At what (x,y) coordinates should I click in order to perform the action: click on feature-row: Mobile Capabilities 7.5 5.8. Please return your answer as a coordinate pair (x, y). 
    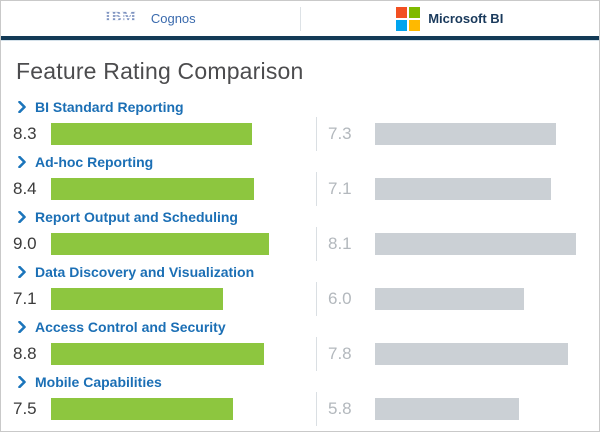
    Looking at the image, I should click on (300, 399).